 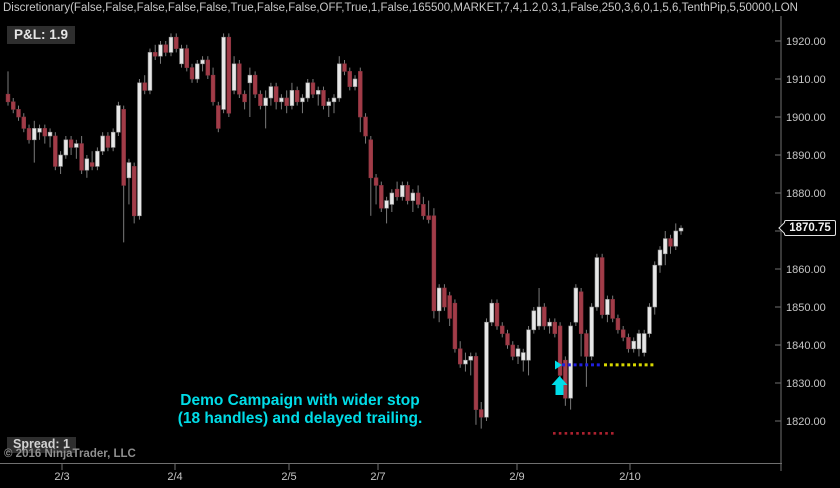 What do you see at coordinates (806, 156) in the screenshot?
I see `price-tick-label: 1890.00` at bounding box center [806, 156].